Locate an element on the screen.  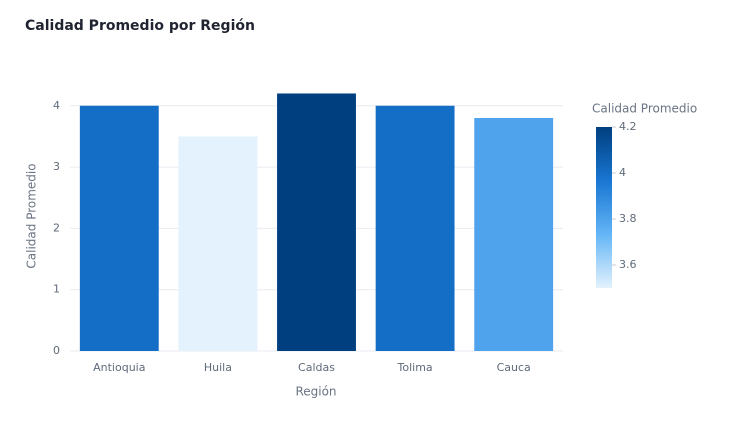
x-tick-label: Antioquia is located at coordinates (119, 367).